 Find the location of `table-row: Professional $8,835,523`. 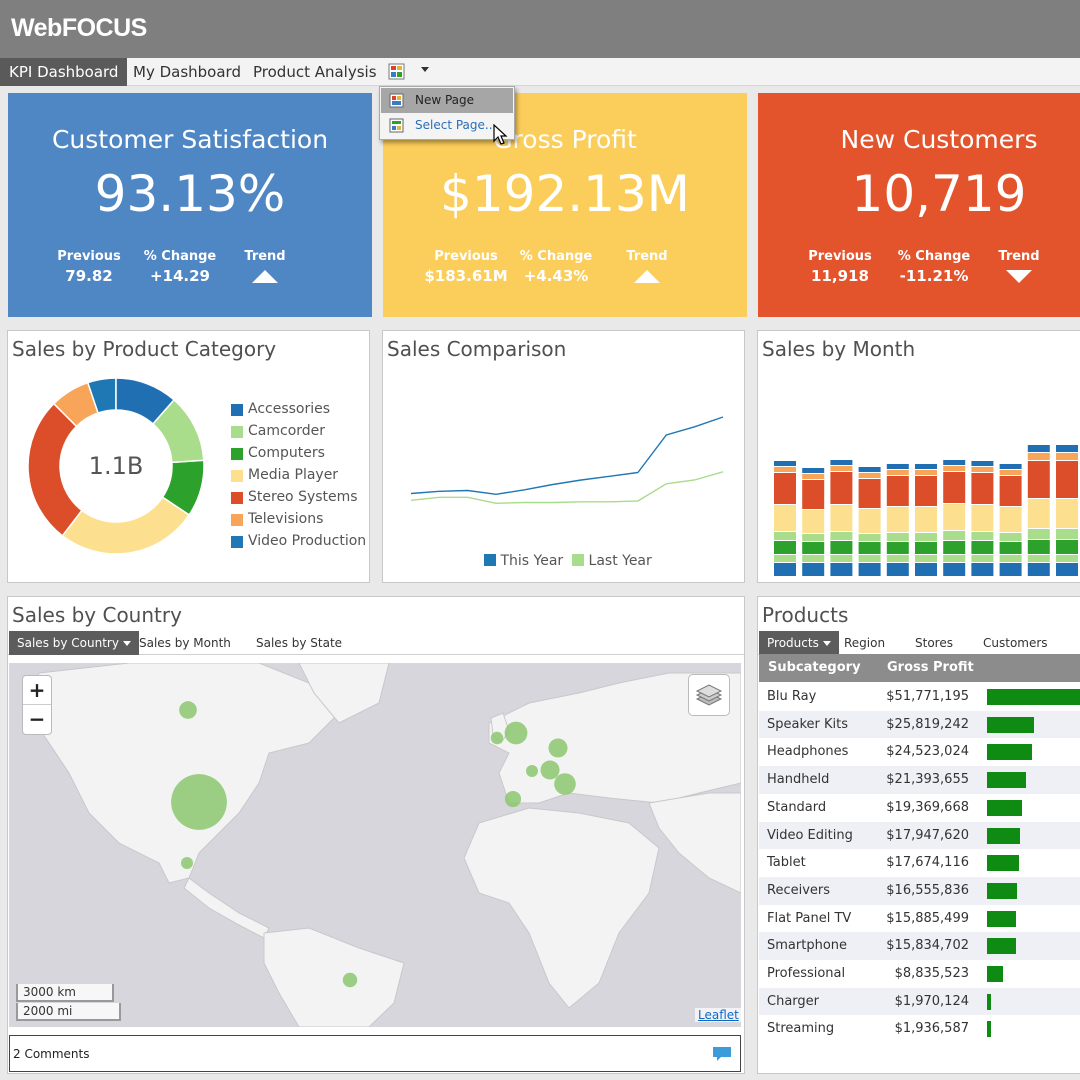

table-row: Professional $8,835,523 is located at coordinates (919, 974).